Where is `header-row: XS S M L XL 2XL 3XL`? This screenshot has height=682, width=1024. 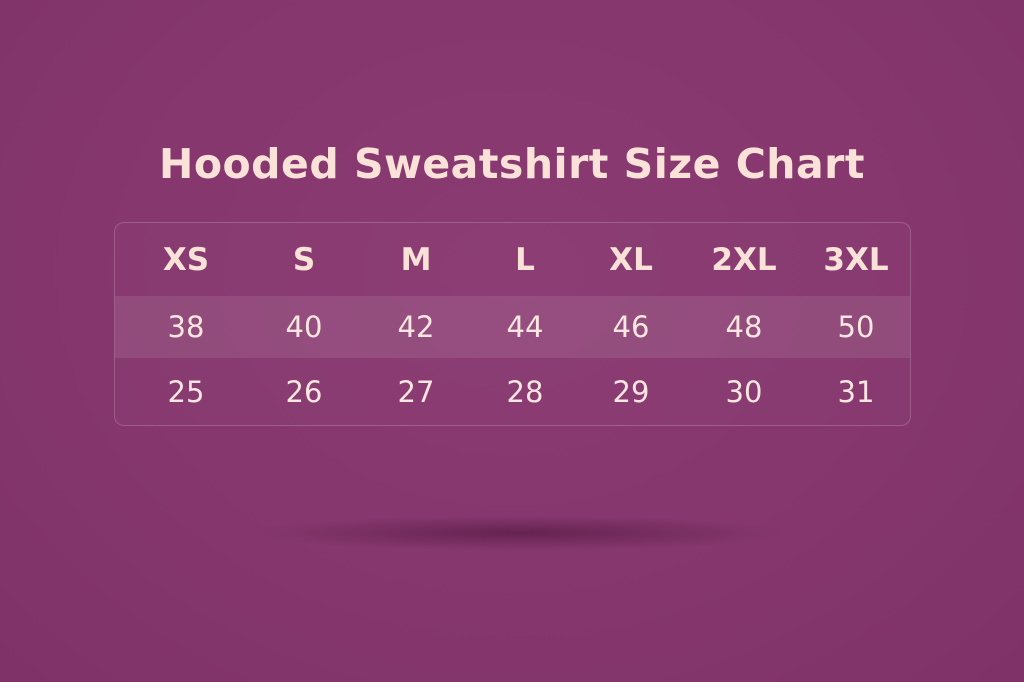 header-row: XS S M L XL 2XL 3XL is located at coordinates (512, 259).